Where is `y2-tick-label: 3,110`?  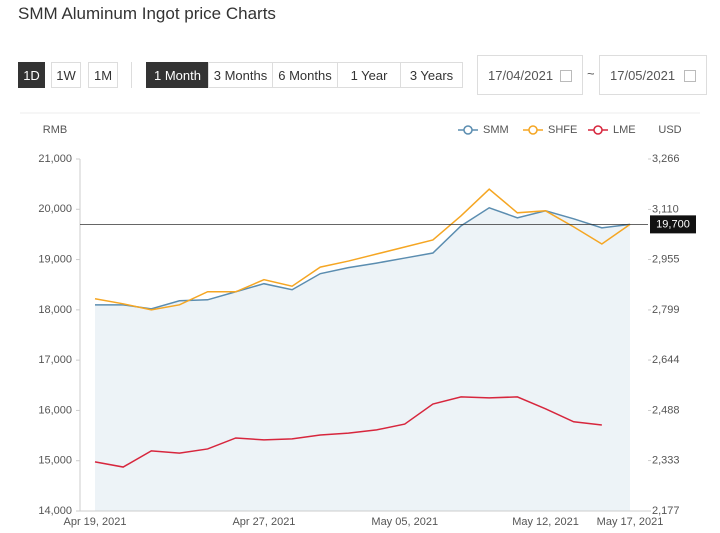 y2-tick-label: 3,110 is located at coordinates (665, 209).